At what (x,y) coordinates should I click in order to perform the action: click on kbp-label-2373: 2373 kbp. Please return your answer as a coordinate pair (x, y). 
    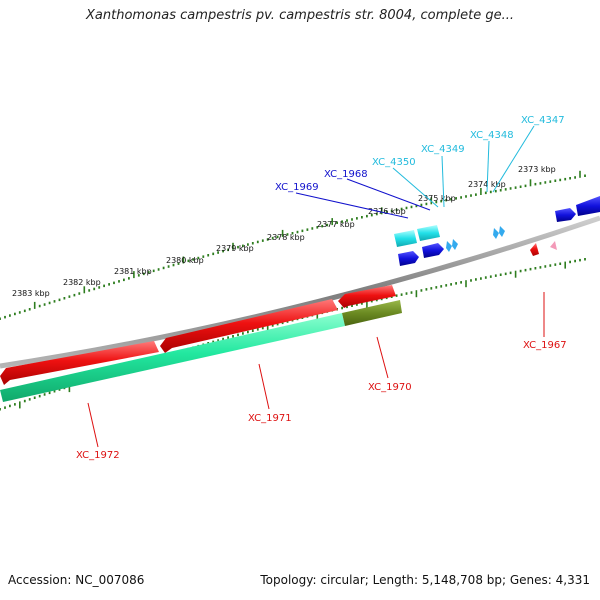
    Looking at the image, I should click on (537, 169).